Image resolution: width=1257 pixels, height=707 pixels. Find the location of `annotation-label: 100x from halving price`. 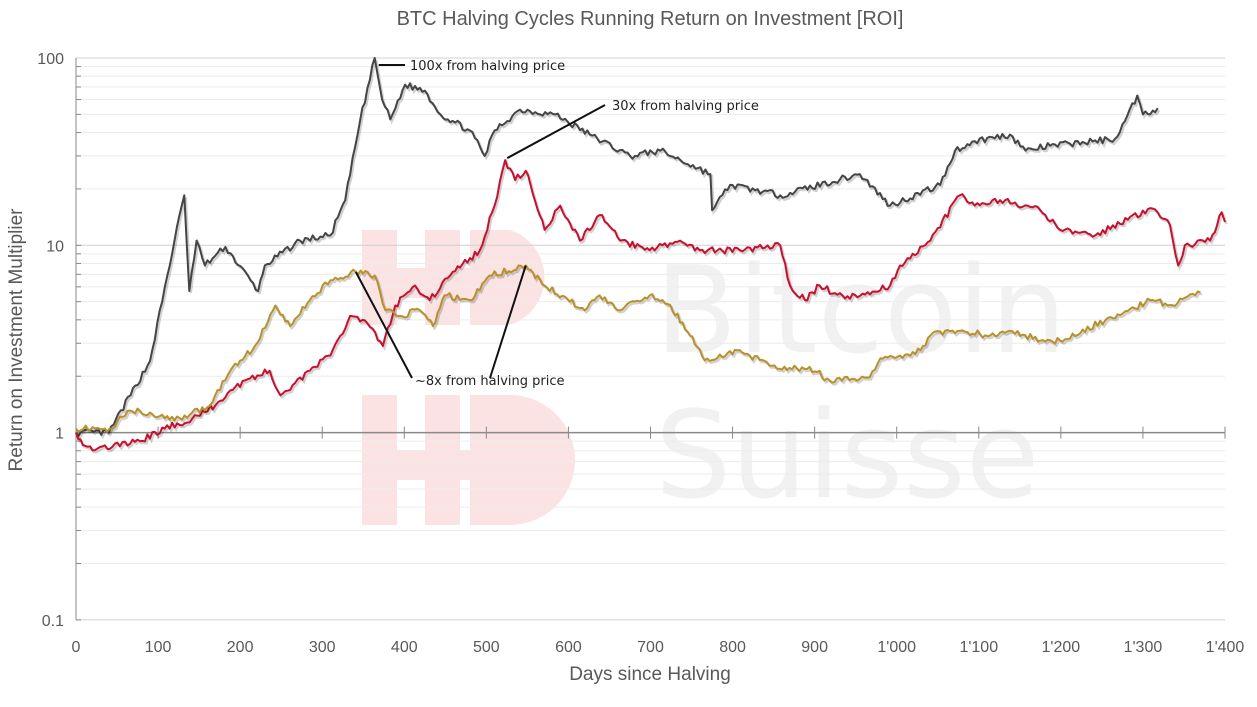

annotation-label: 100x from halving price is located at coordinates (487, 66).